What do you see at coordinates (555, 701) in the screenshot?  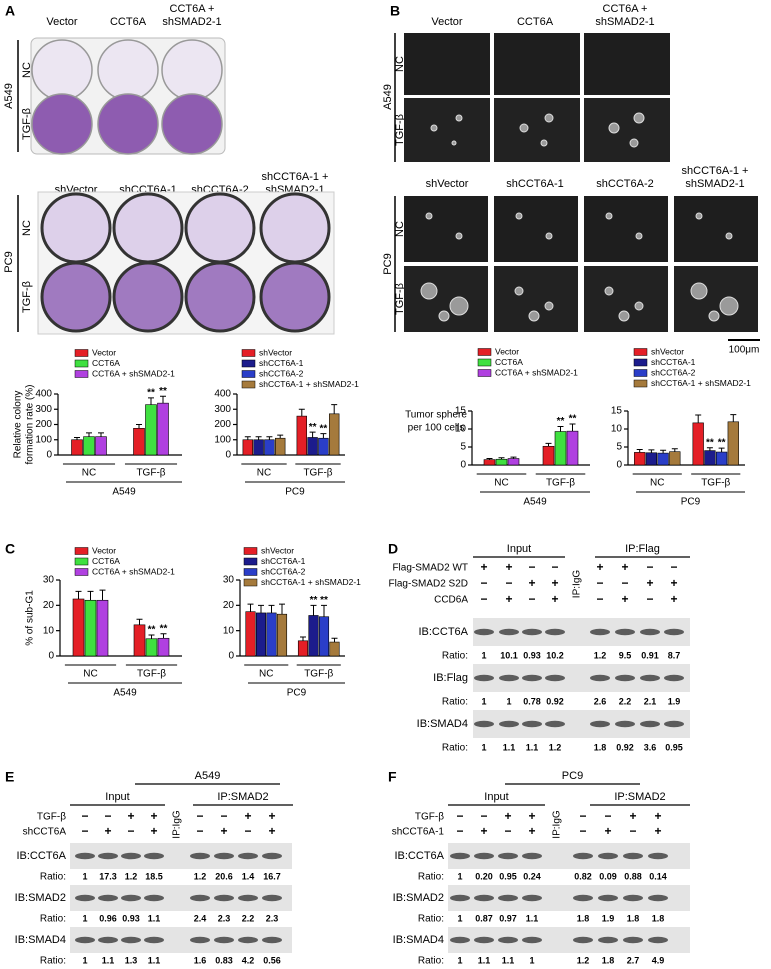 I see `ratio-value: 0.92` at bounding box center [555, 701].